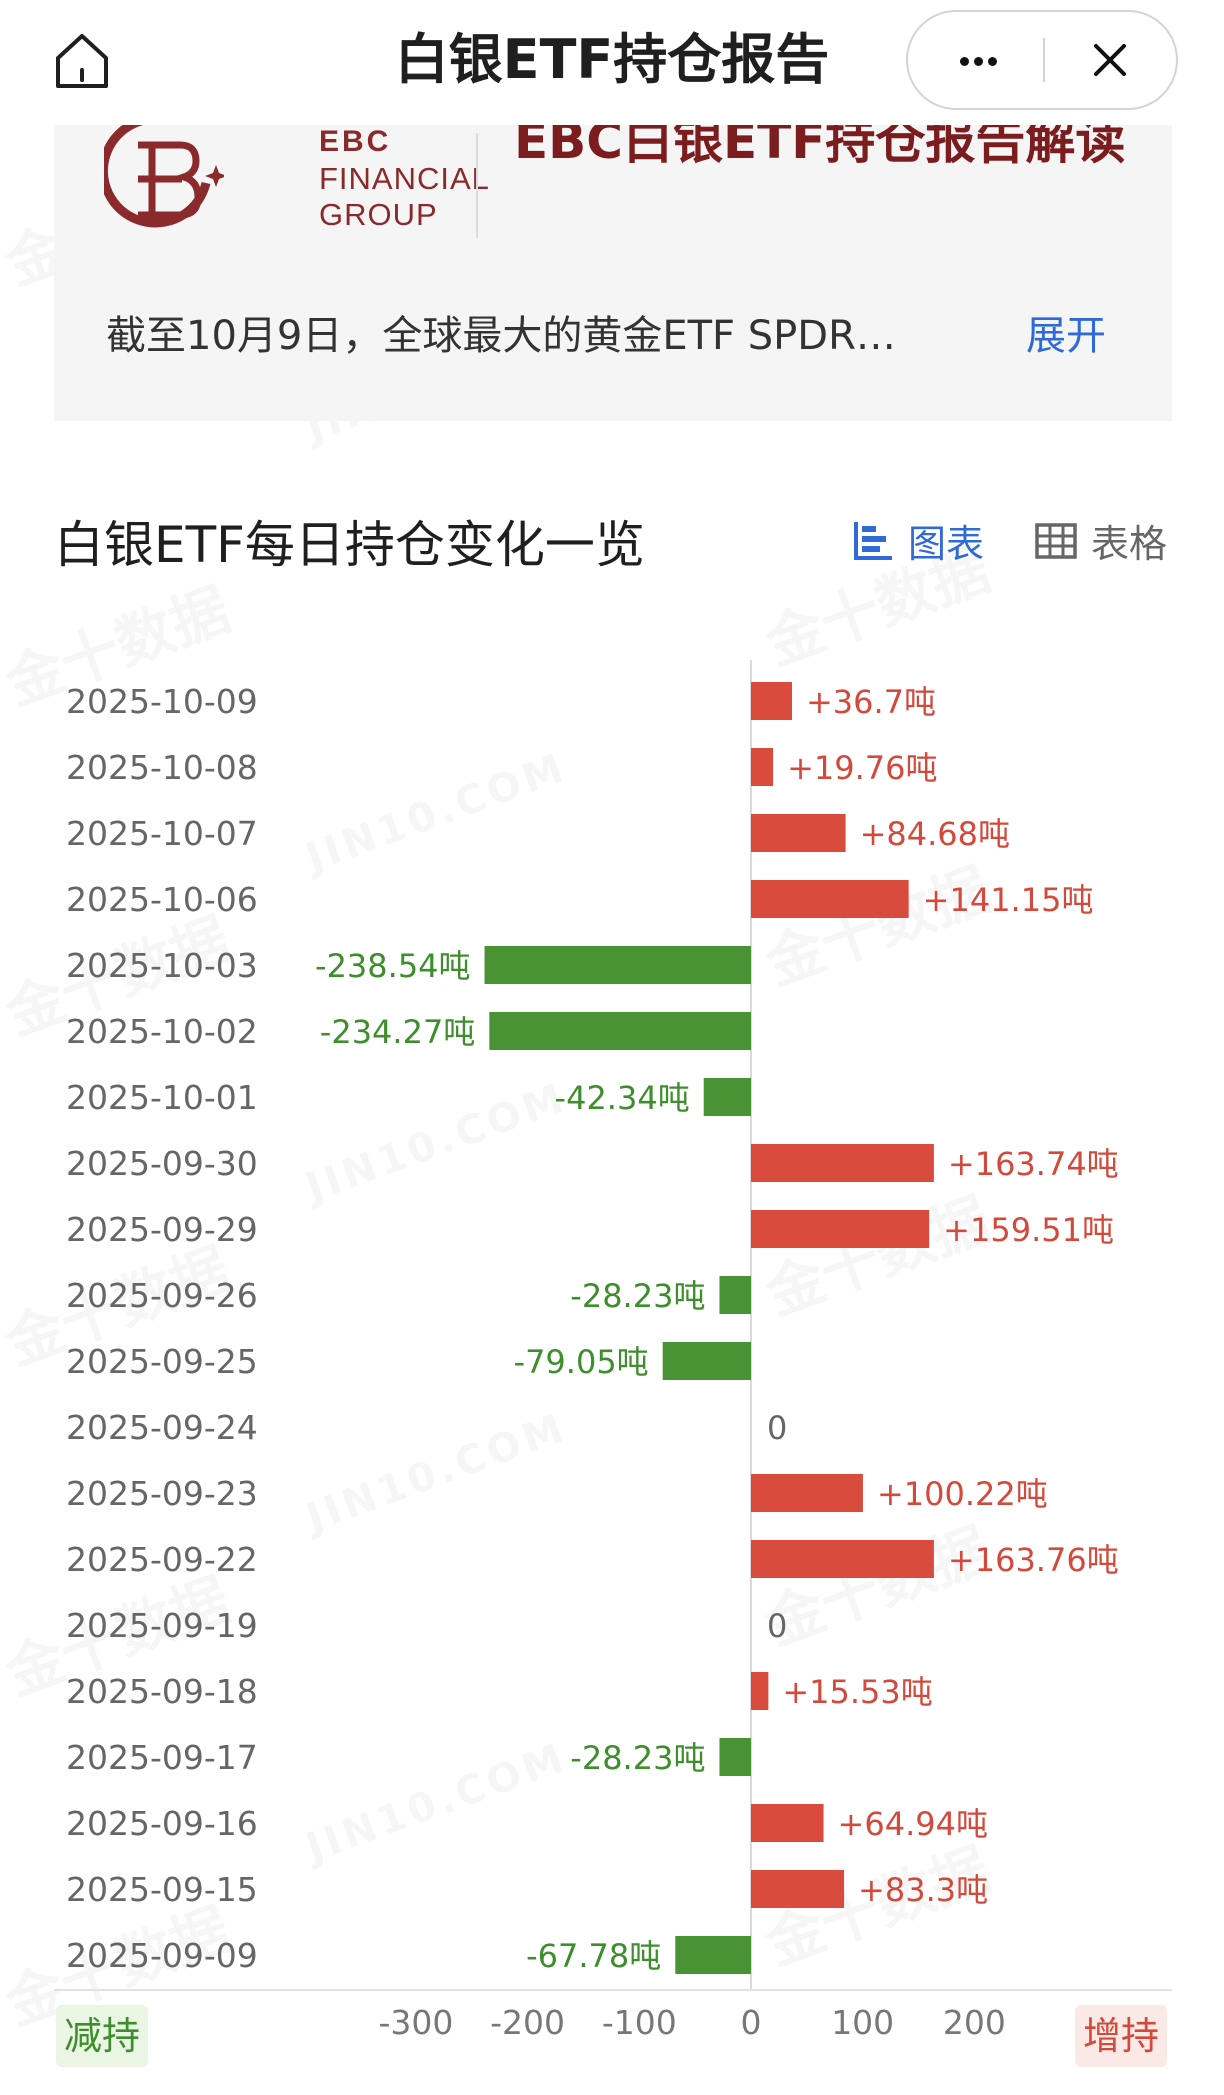 The height and width of the screenshot is (2095, 1224). Describe the element at coordinates (974, 2022) in the screenshot. I see `x-tick-label: 200` at that location.